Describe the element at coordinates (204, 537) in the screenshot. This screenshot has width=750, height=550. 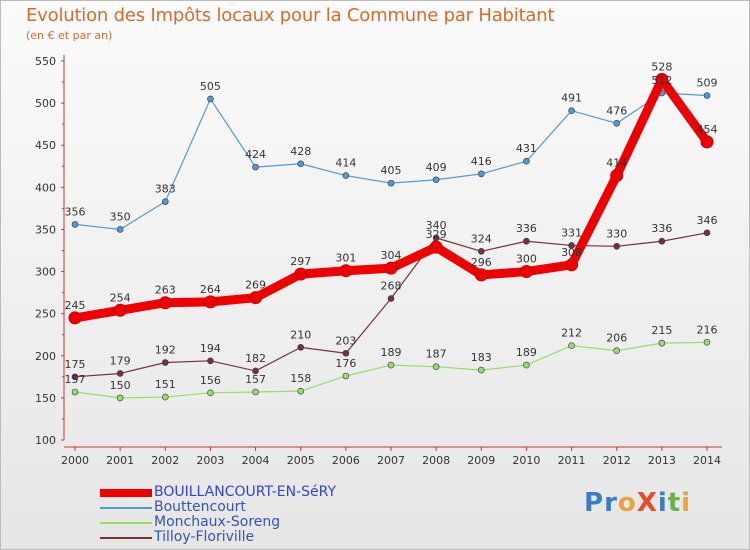
I see `legend-label: Tilloy-Floriville` at that location.